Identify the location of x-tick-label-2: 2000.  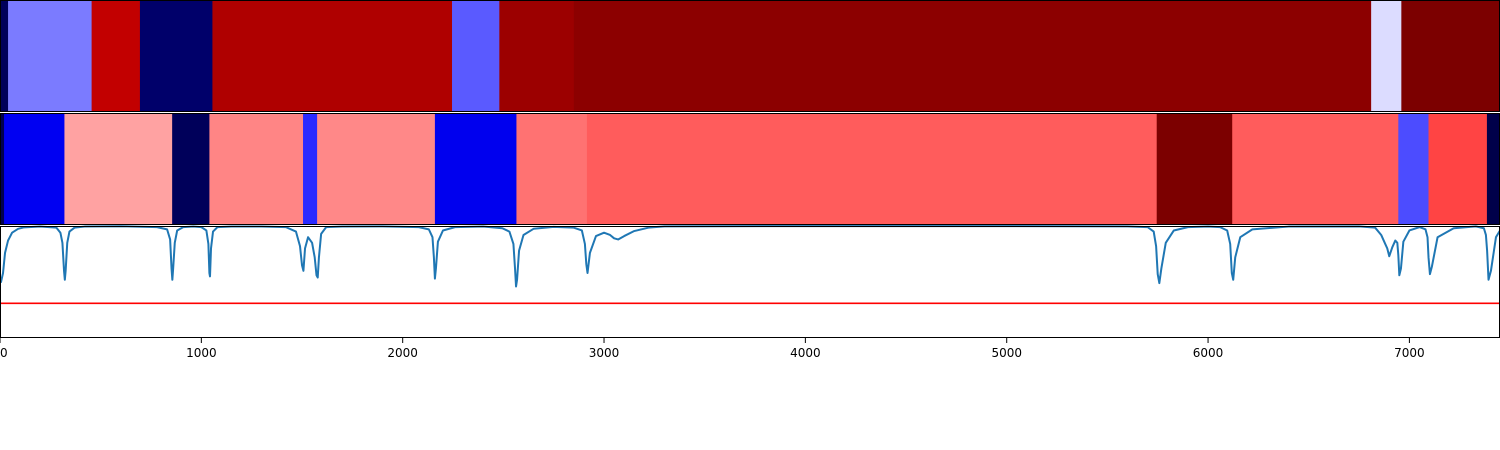
(402, 353).